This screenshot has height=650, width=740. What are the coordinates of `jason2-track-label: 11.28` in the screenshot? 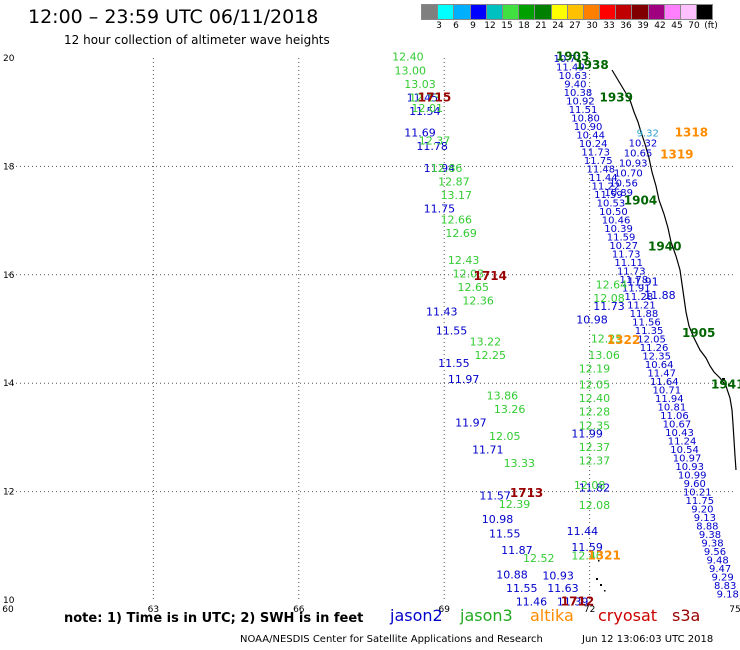 It's located at (639, 297).